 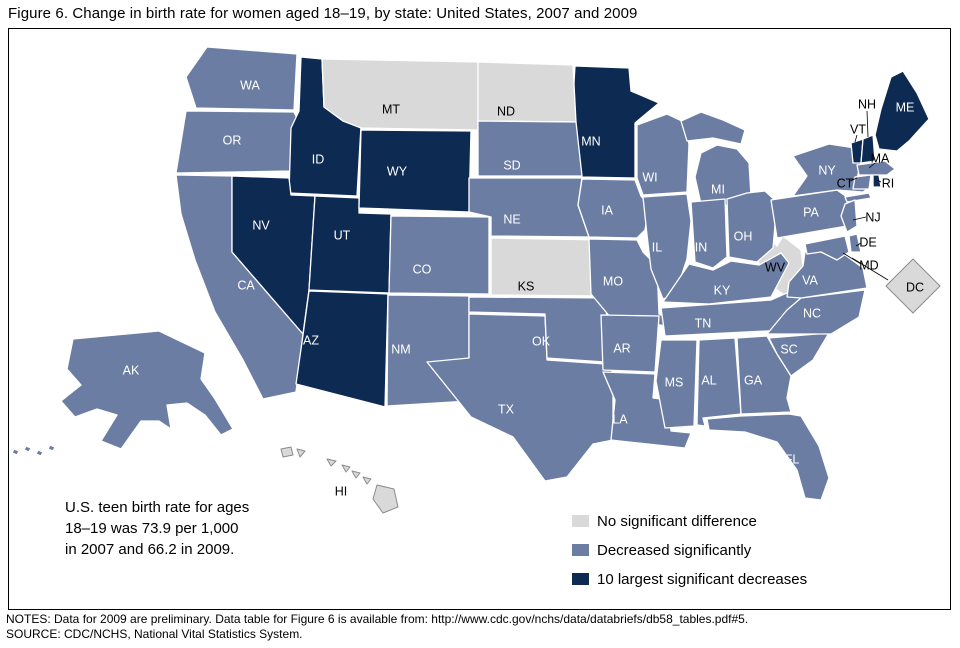 I want to click on state-label-CA: CA, so click(x=246, y=285).